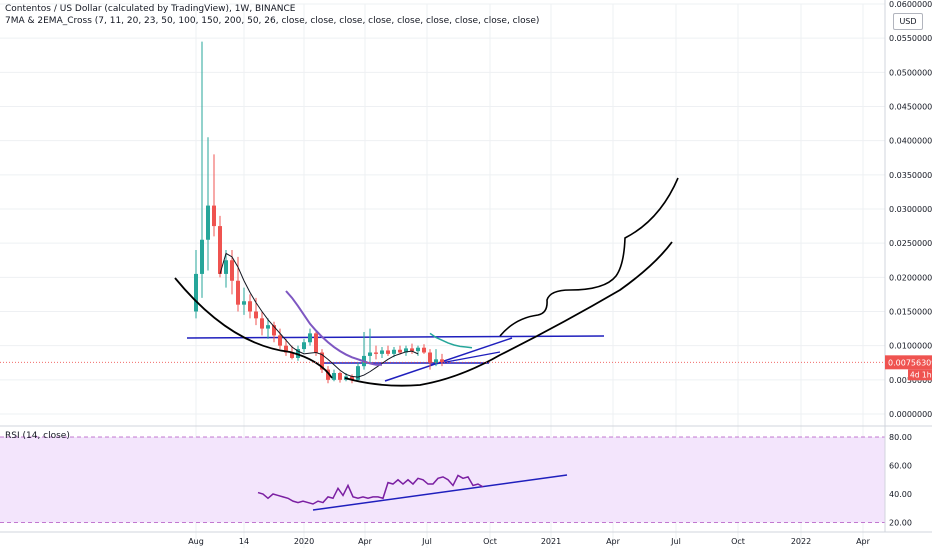 The width and height of the screenshot is (932, 554). Describe the element at coordinates (900, 437) in the screenshot. I see `rsi-tick-label: 80.00` at that location.